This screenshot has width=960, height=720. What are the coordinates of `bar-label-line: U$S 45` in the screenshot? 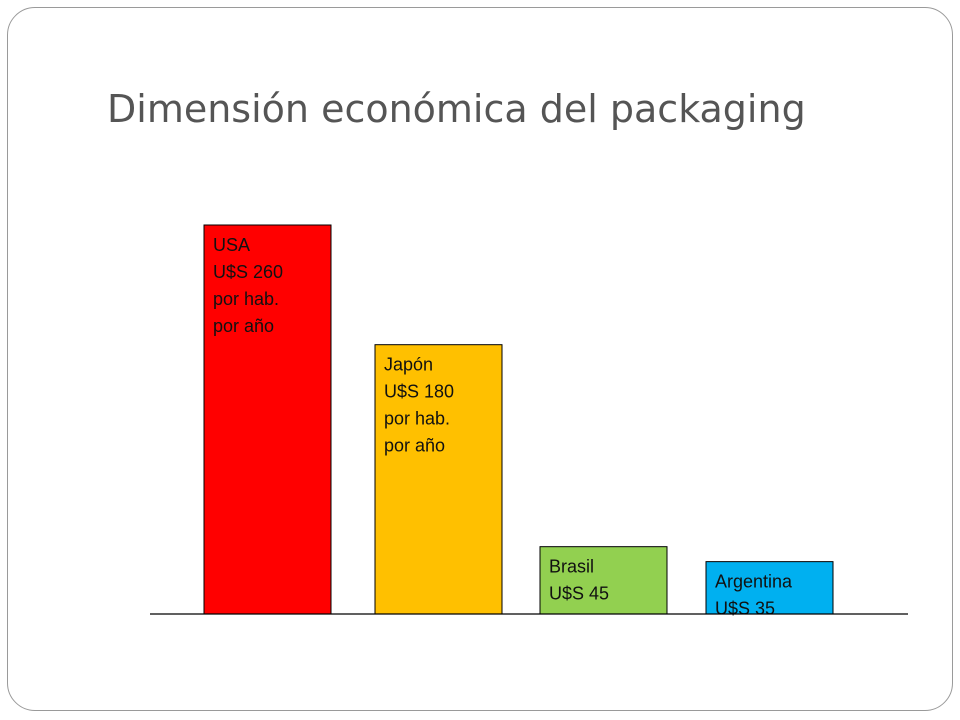 It's located at (579, 594).